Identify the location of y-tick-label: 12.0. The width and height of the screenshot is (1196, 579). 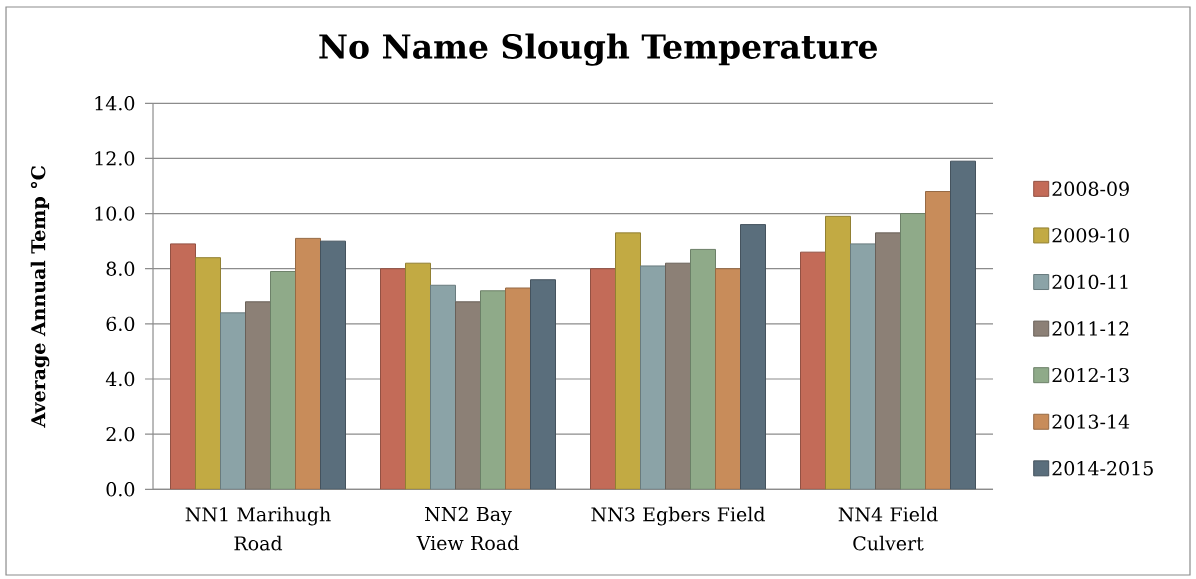
(115, 158).